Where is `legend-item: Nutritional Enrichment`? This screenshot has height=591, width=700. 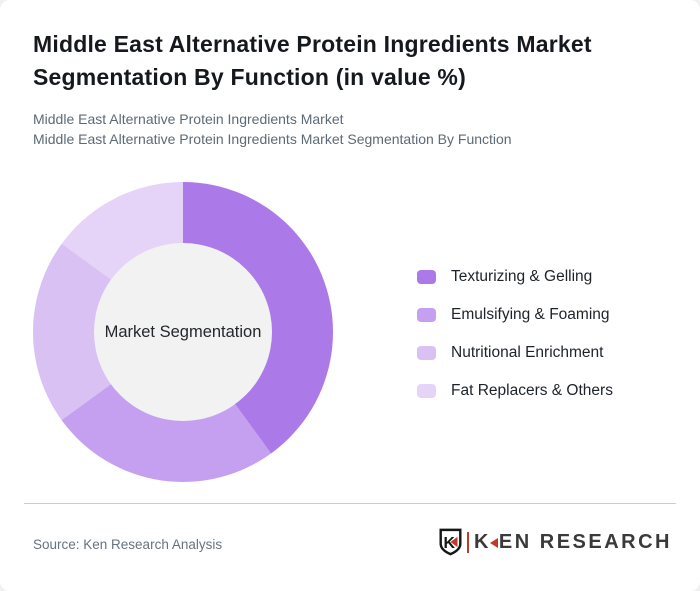
legend-item: Nutritional Enrichment is located at coordinates (515, 352).